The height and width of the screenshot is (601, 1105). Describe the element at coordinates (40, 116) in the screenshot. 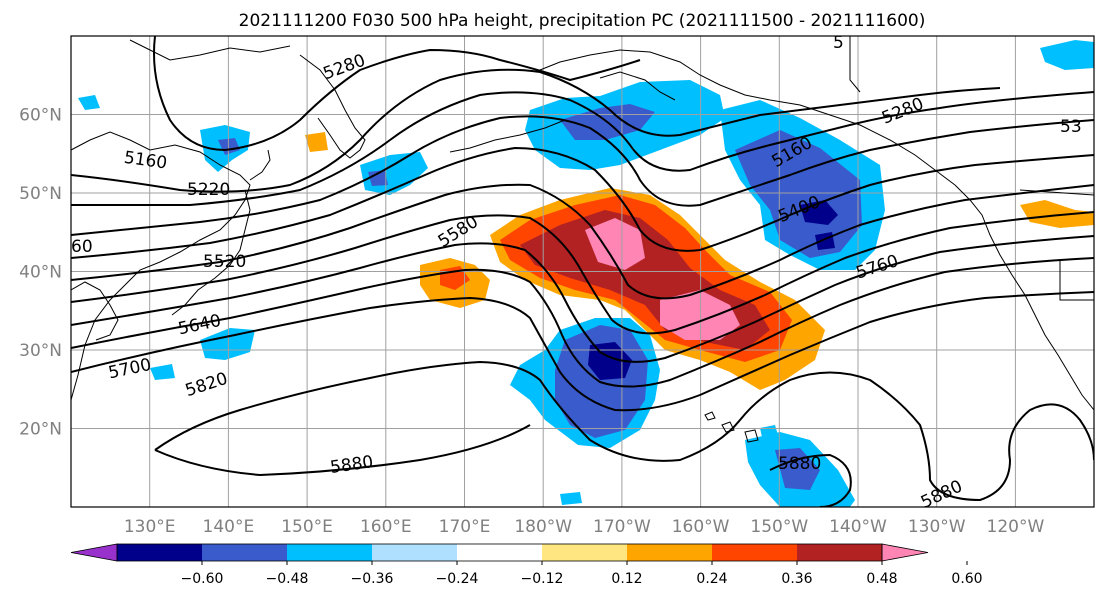

I see `lat-tick-label: 60°N` at that location.